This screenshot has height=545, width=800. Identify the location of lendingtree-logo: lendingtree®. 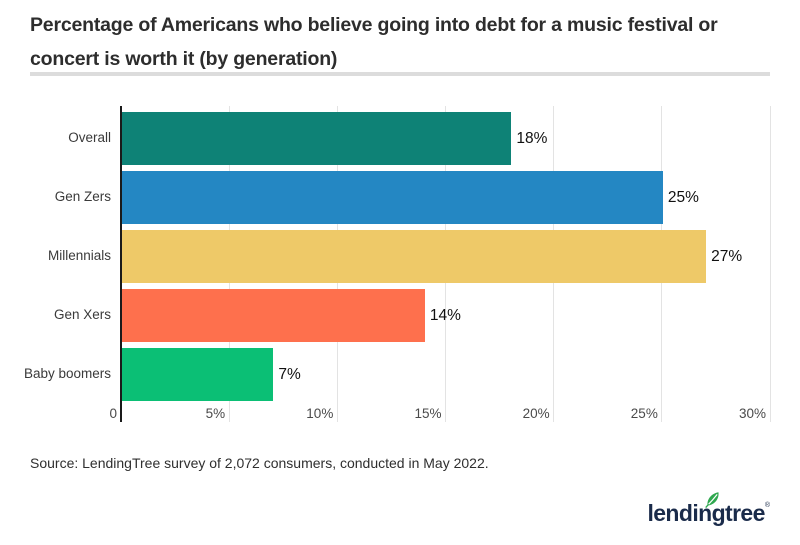
(708, 513).